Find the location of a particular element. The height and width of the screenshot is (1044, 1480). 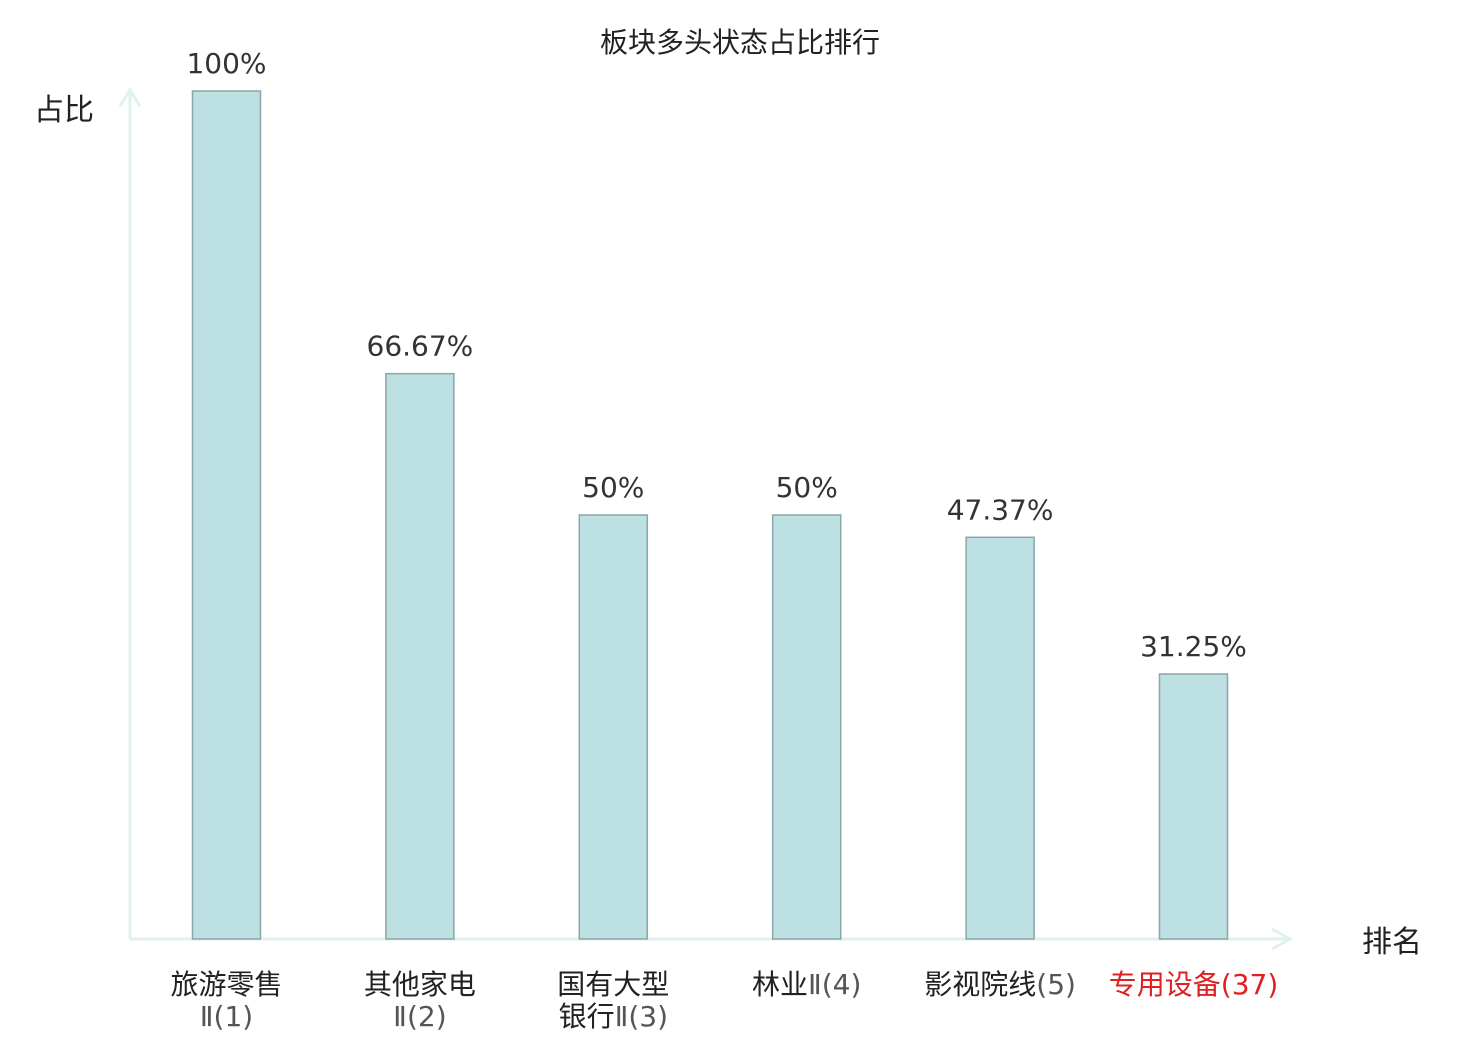

category-name: 专用设备 is located at coordinates (1165, 984).